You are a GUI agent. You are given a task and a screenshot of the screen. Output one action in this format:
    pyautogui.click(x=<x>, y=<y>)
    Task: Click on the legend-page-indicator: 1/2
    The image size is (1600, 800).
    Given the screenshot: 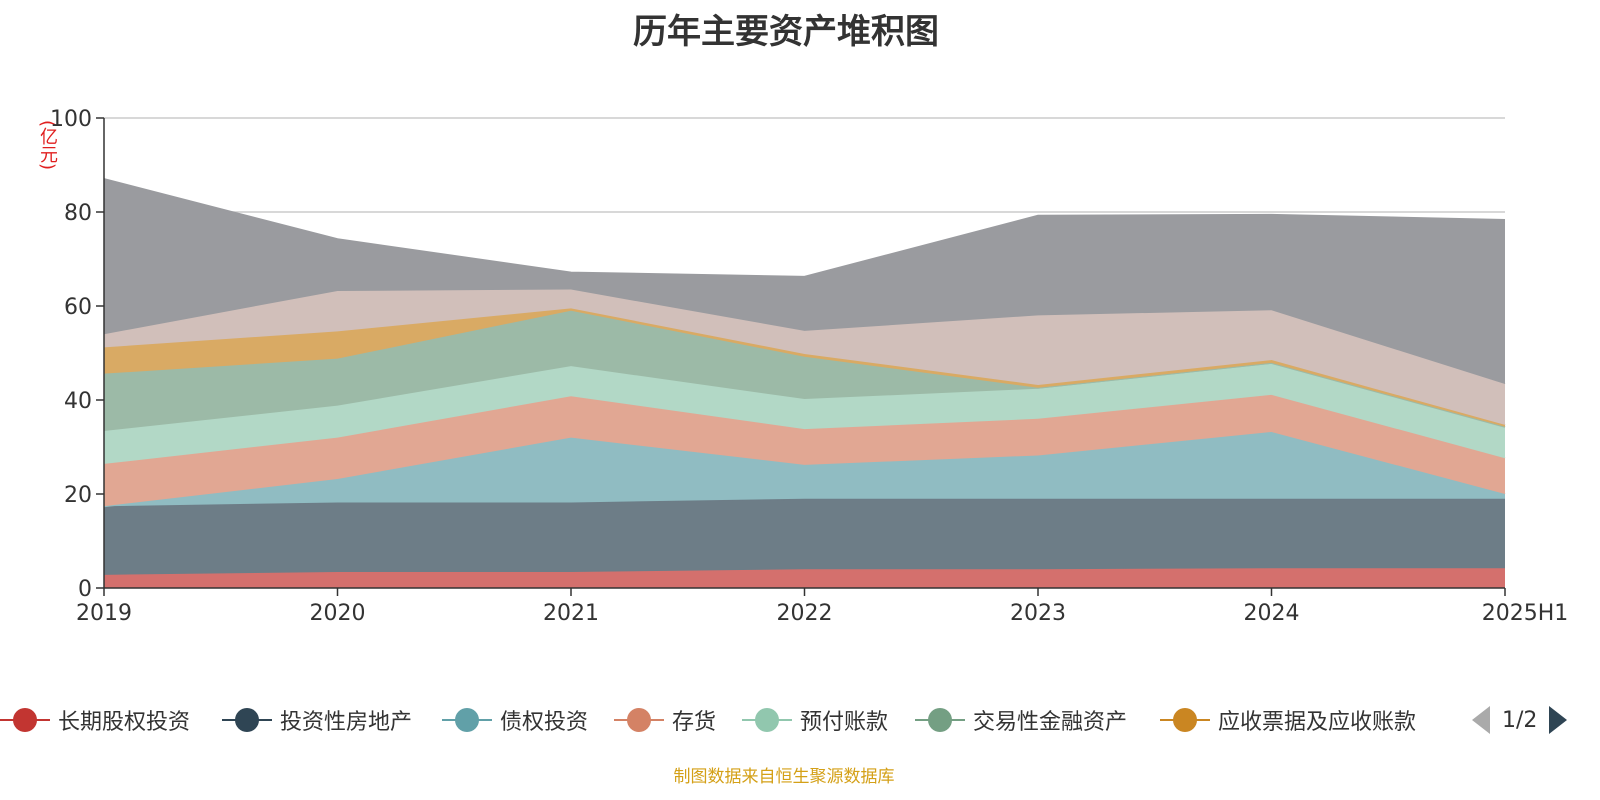 What is the action you would take?
    pyautogui.click(x=1520, y=720)
    